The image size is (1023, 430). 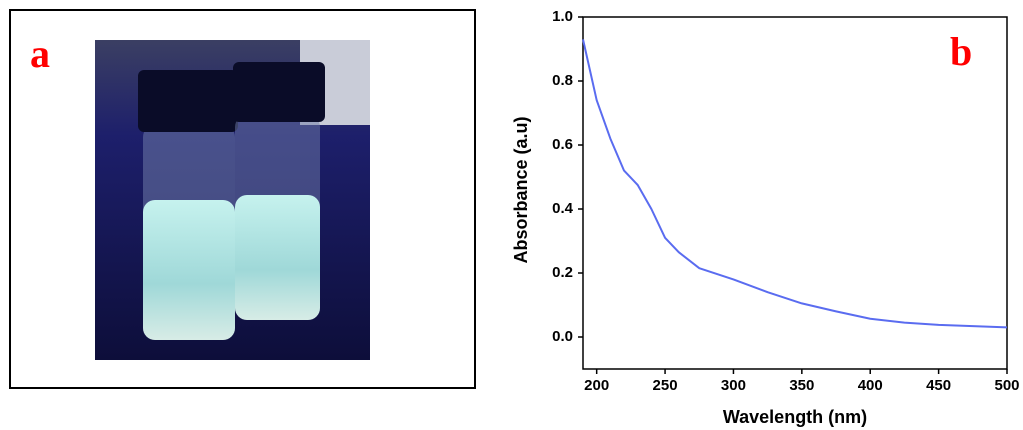 What do you see at coordinates (563, 208) in the screenshot?
I see `y-tick-label: 0.4` at bounding box center [563, 208].